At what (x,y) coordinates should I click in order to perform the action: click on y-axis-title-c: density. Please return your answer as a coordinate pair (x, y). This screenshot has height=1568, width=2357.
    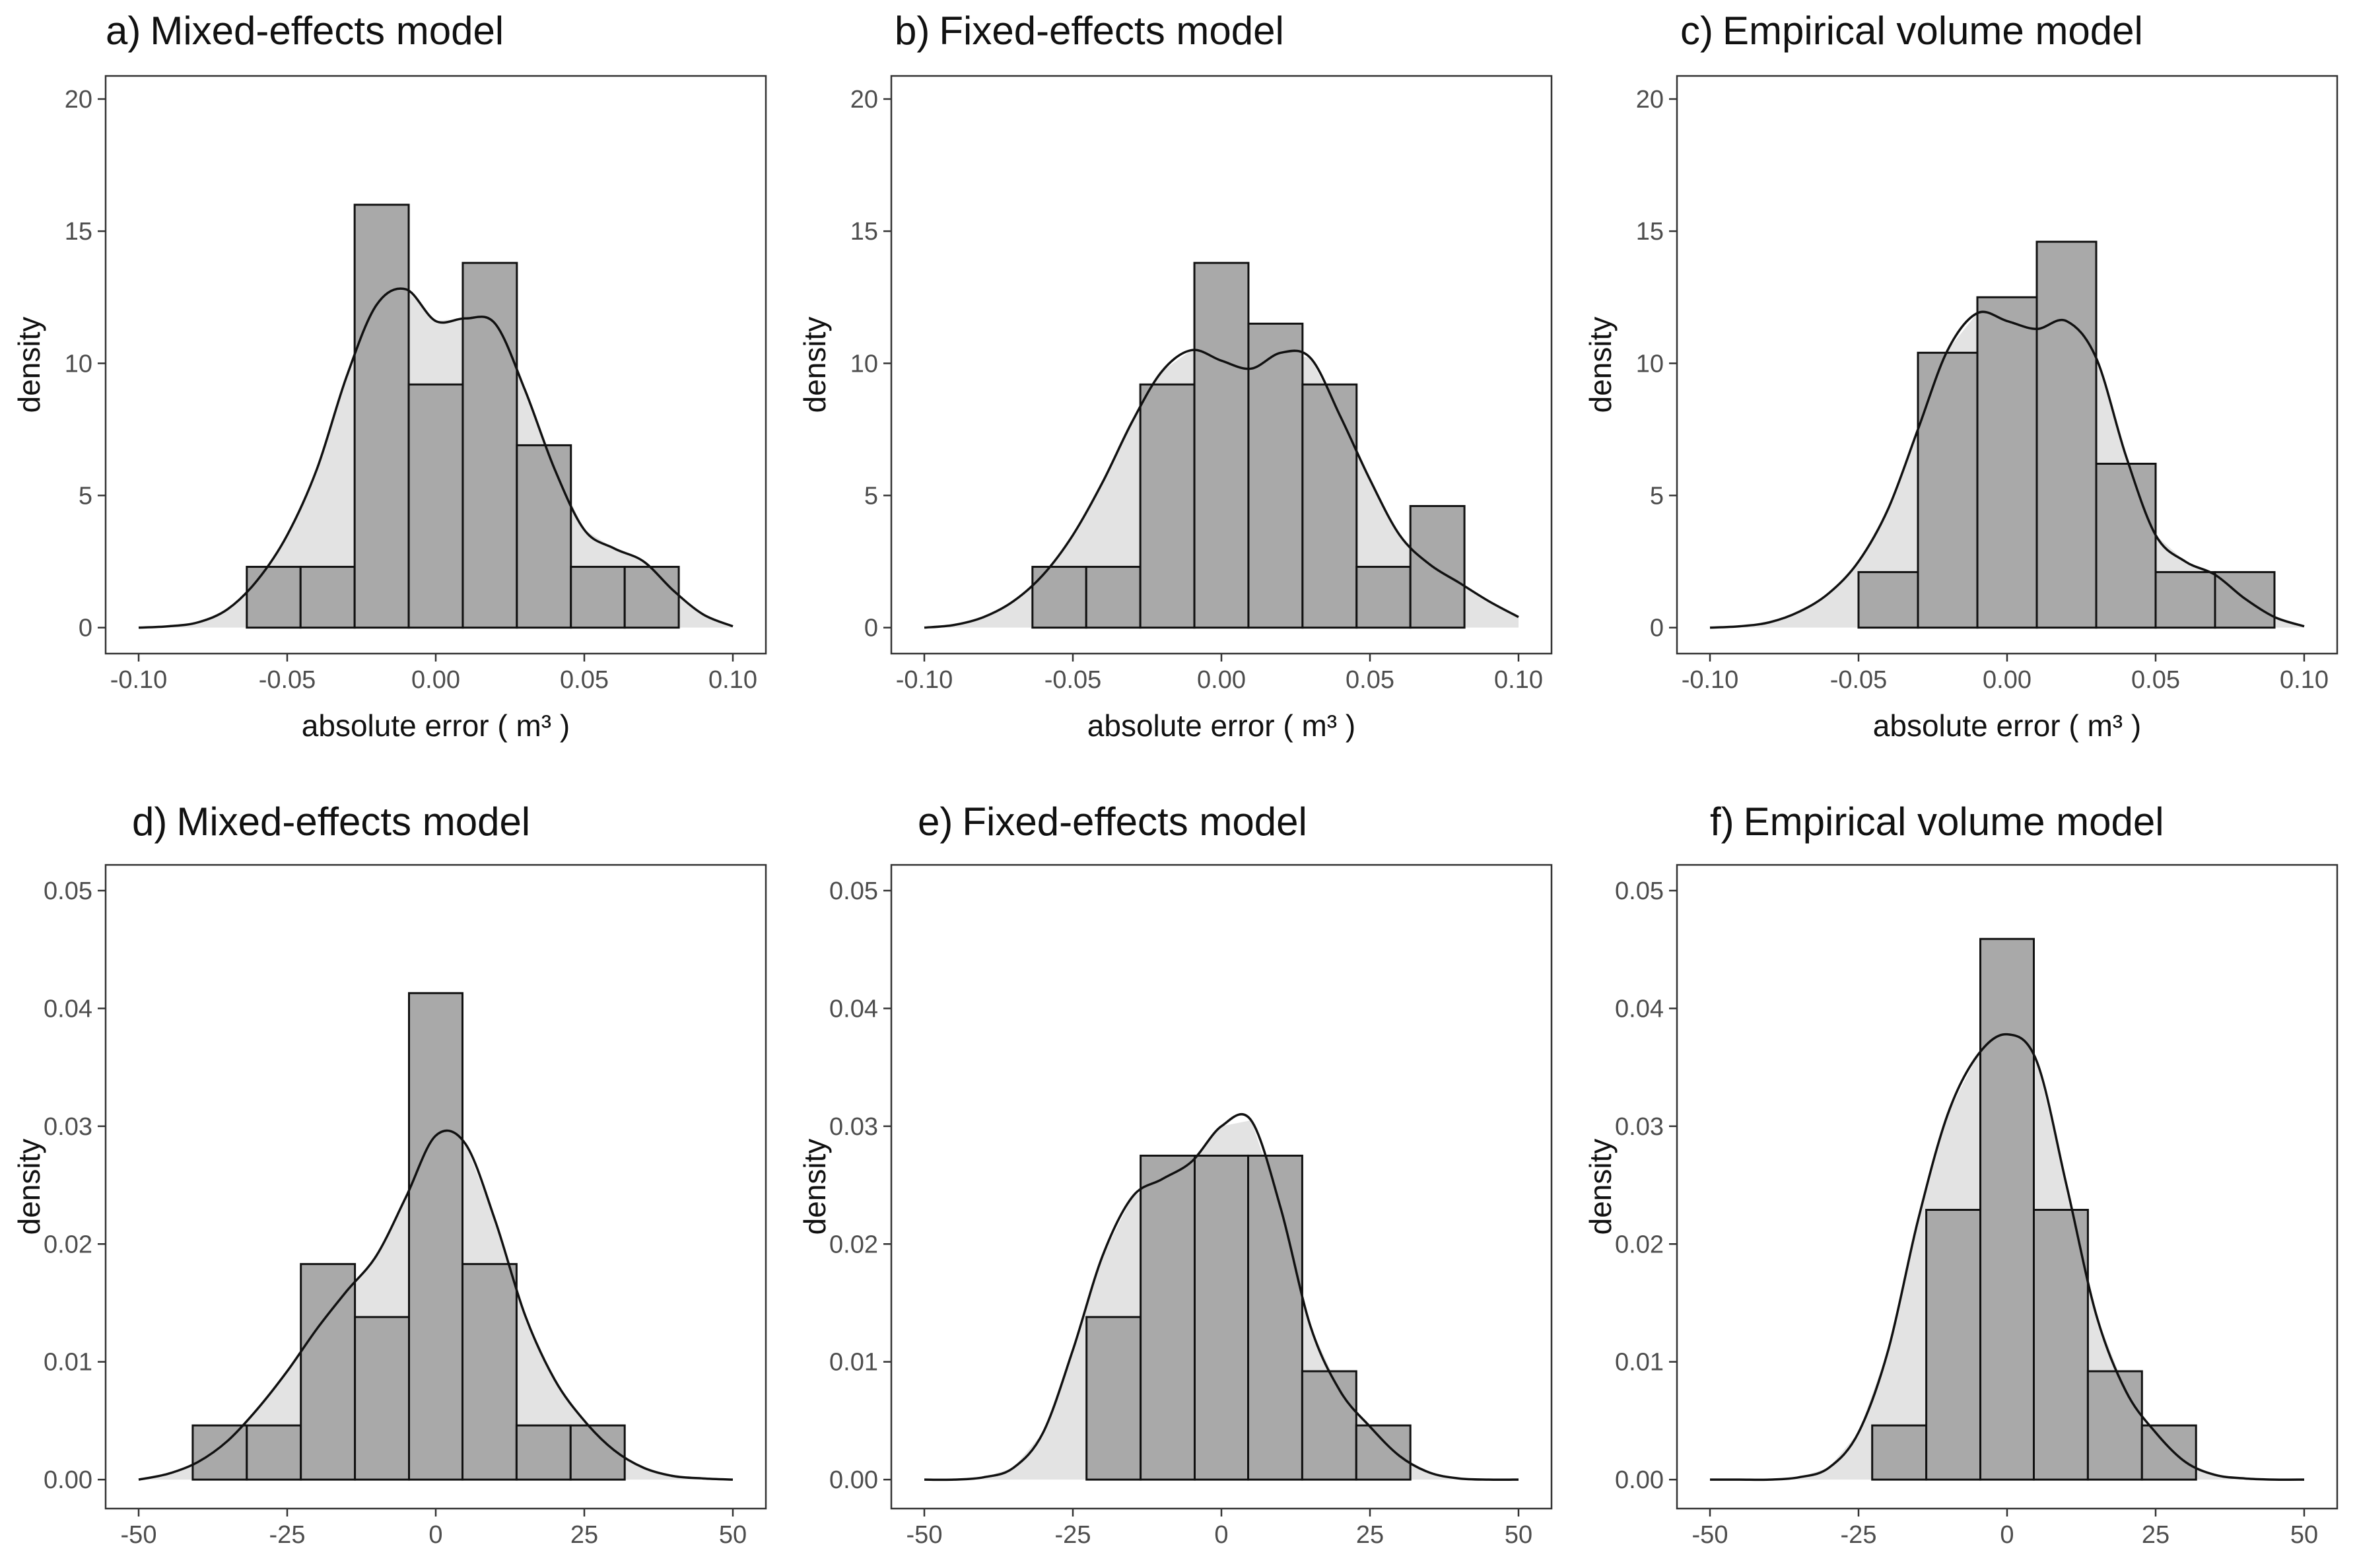
    Looking at the image, I should click on (1600, 365).